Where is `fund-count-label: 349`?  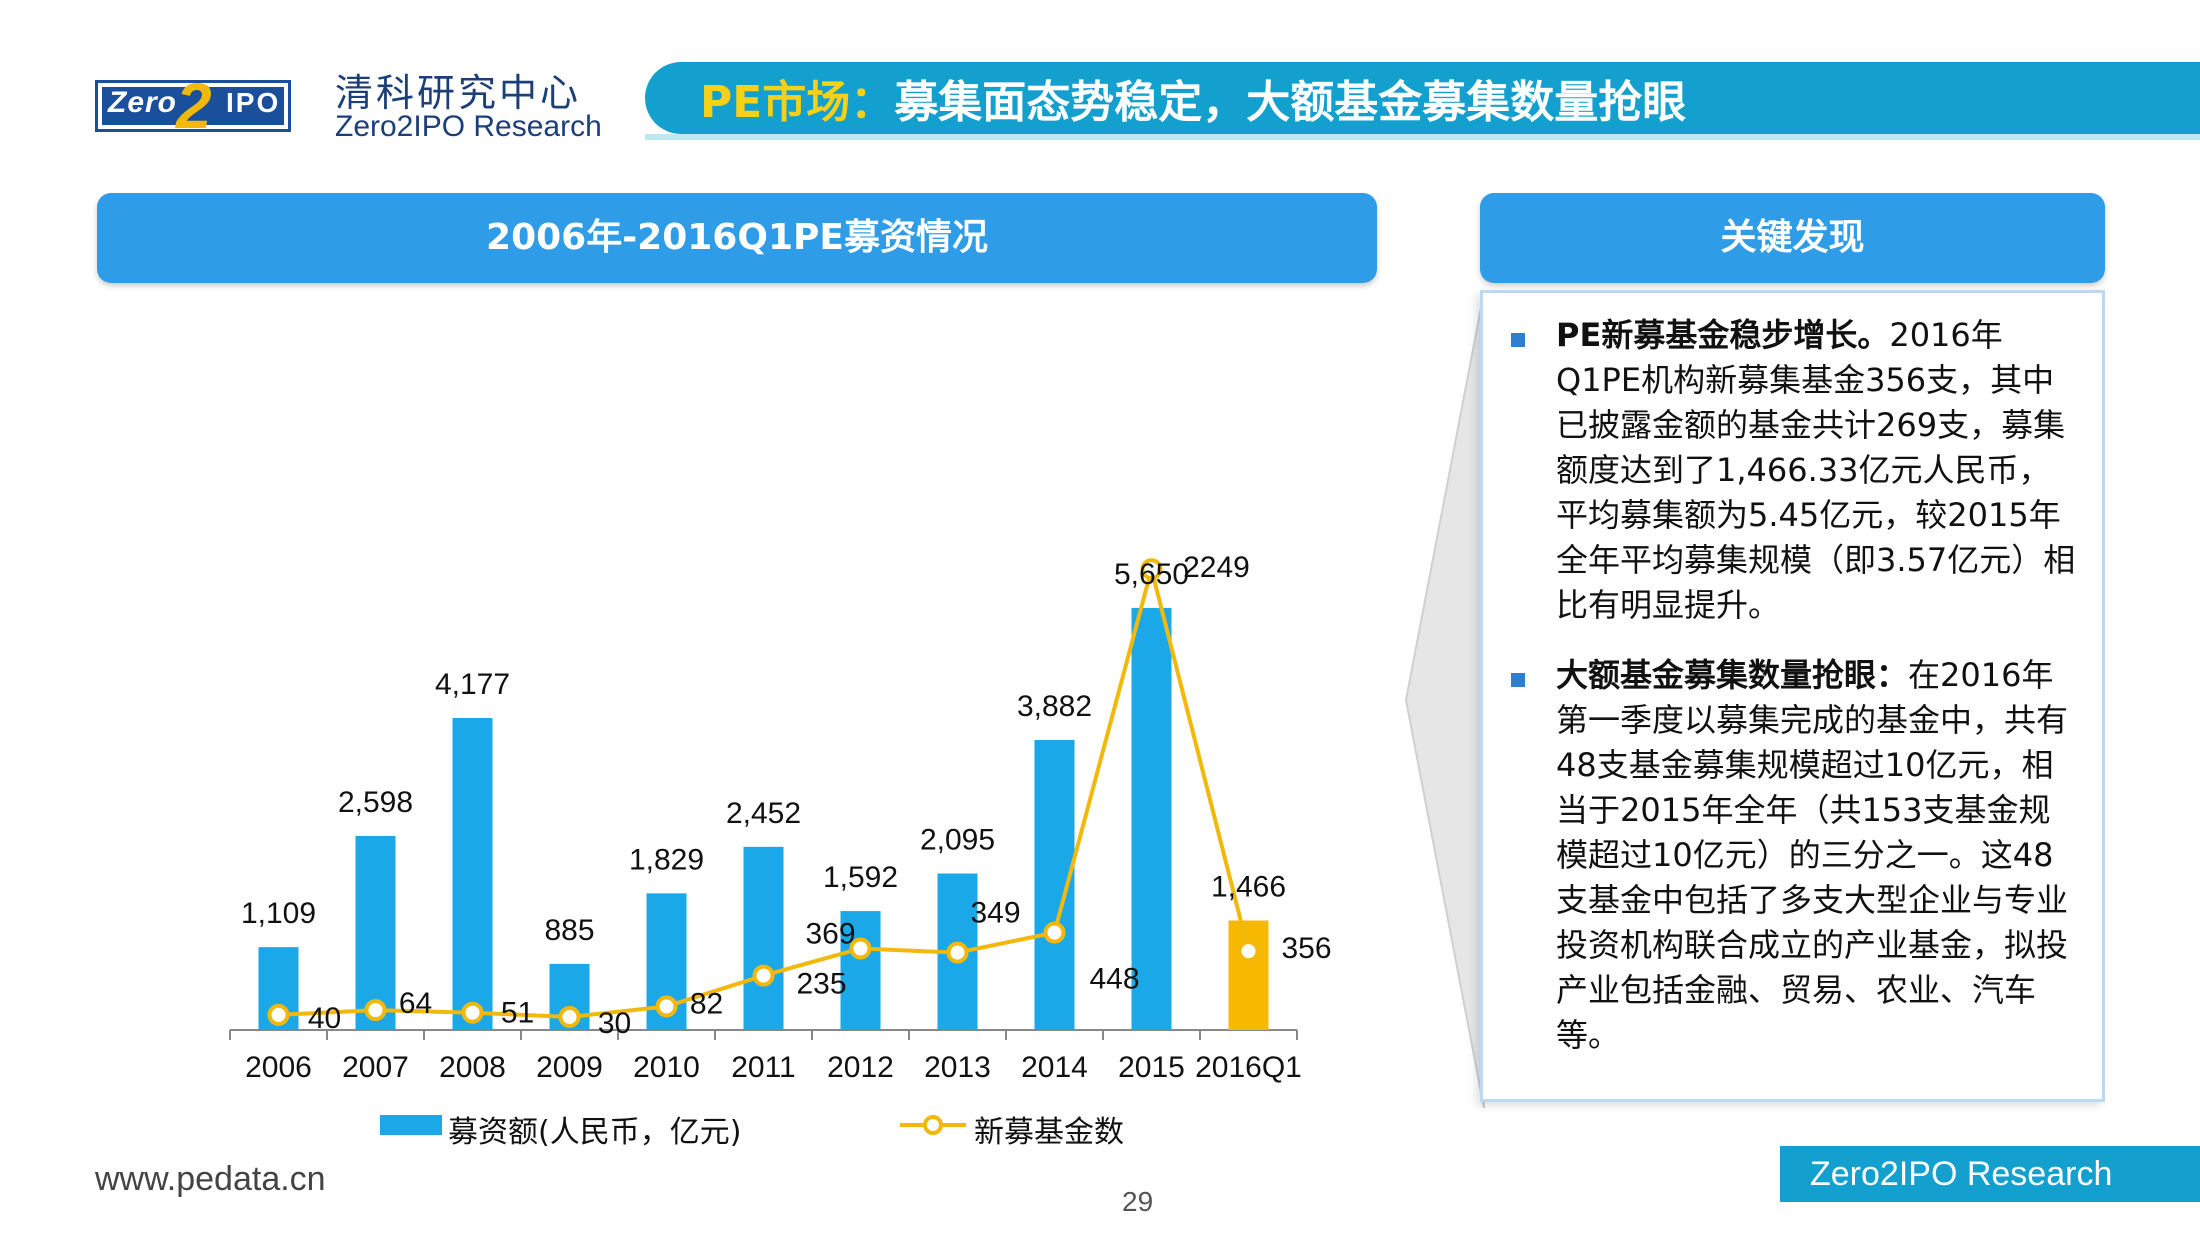
fund-count-label: 349 is located at coordinates (995, 913).